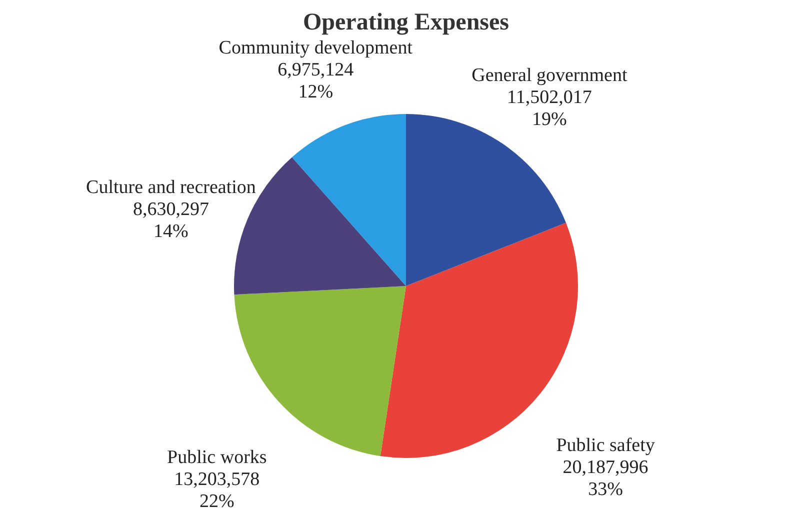 The image size is (812, 531). What do you see at coordinates (217, 490) in the screenshot?
I see `data-label: 13,203,578 22%` at bounding box center [217, 490].